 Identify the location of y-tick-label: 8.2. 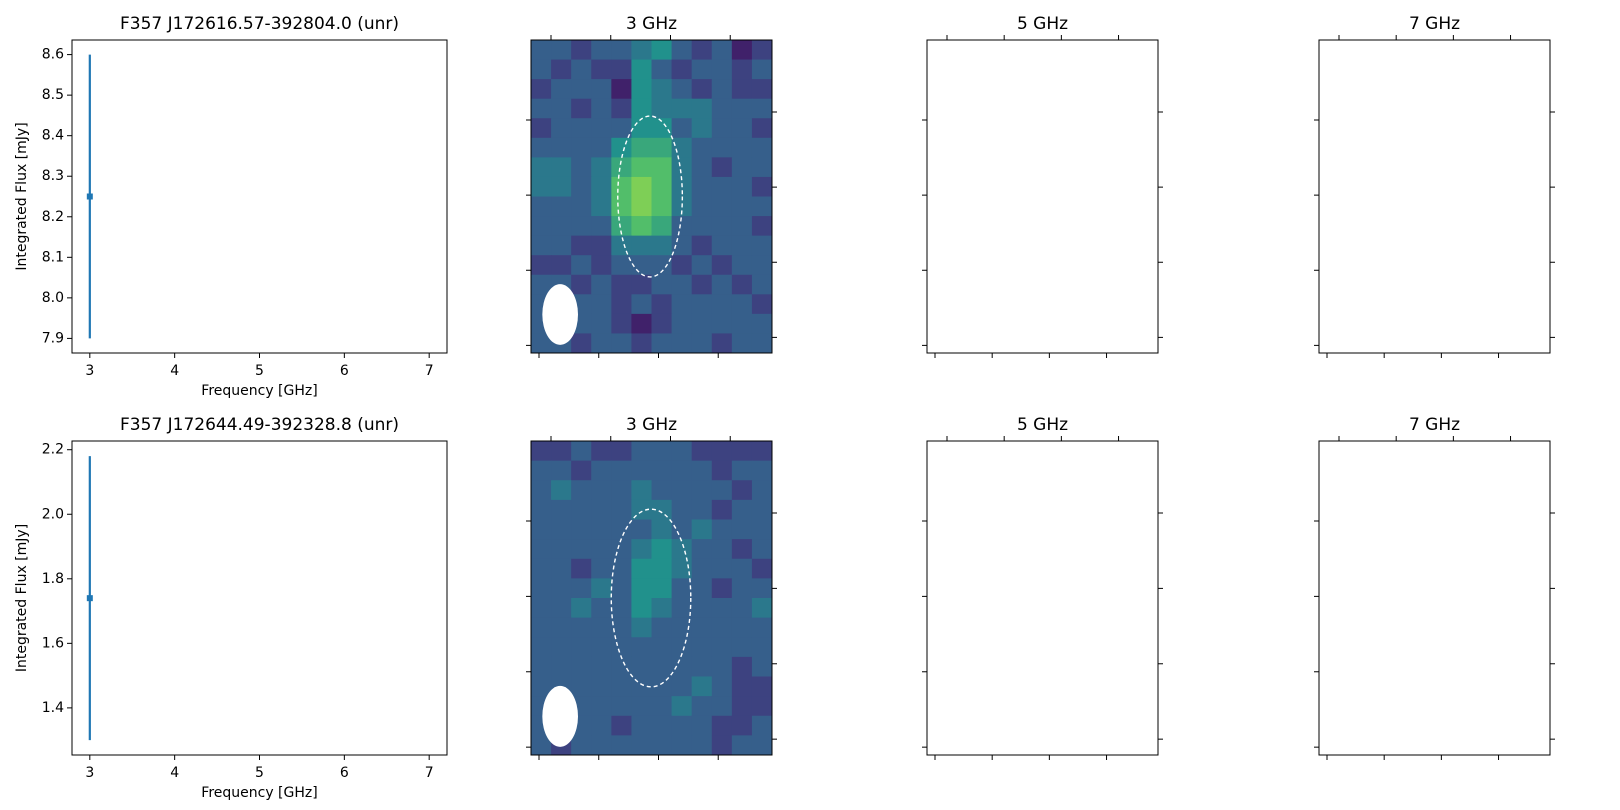
(53, 217).